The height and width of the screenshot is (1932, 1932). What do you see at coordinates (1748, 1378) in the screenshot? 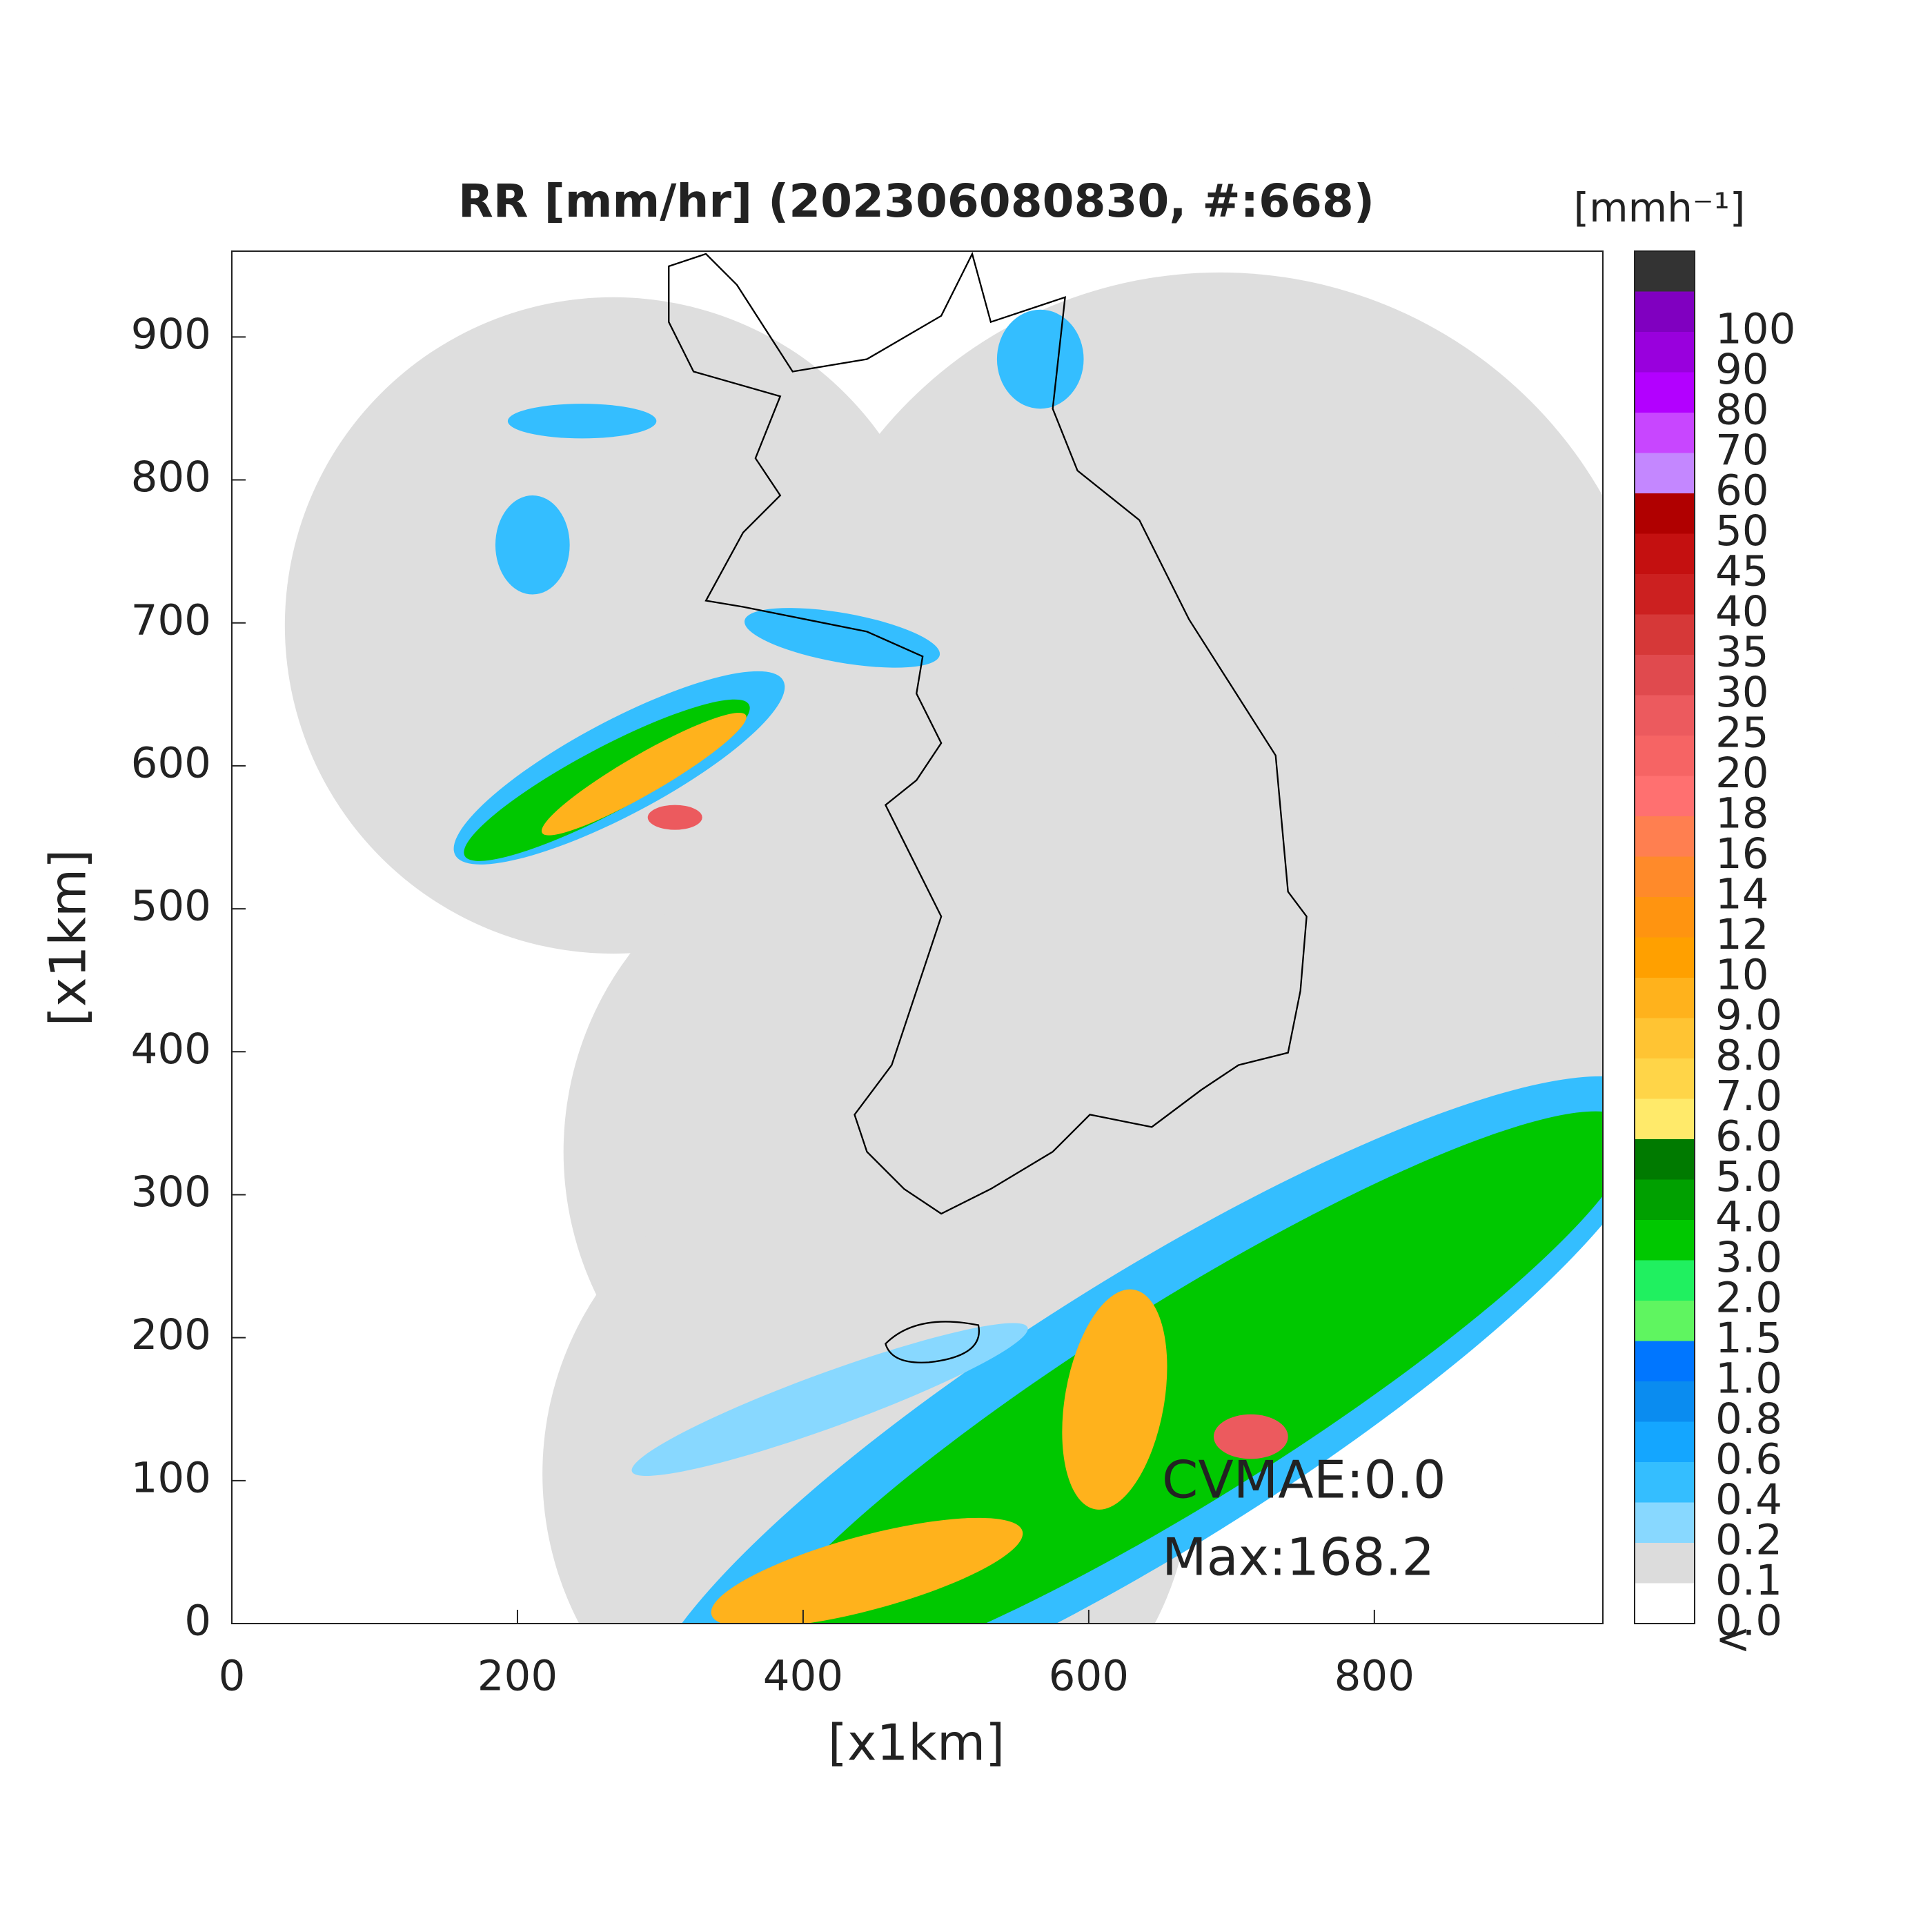
I see `colorbar-tick-label: 1.0` at bounding box center [1748, 1378].